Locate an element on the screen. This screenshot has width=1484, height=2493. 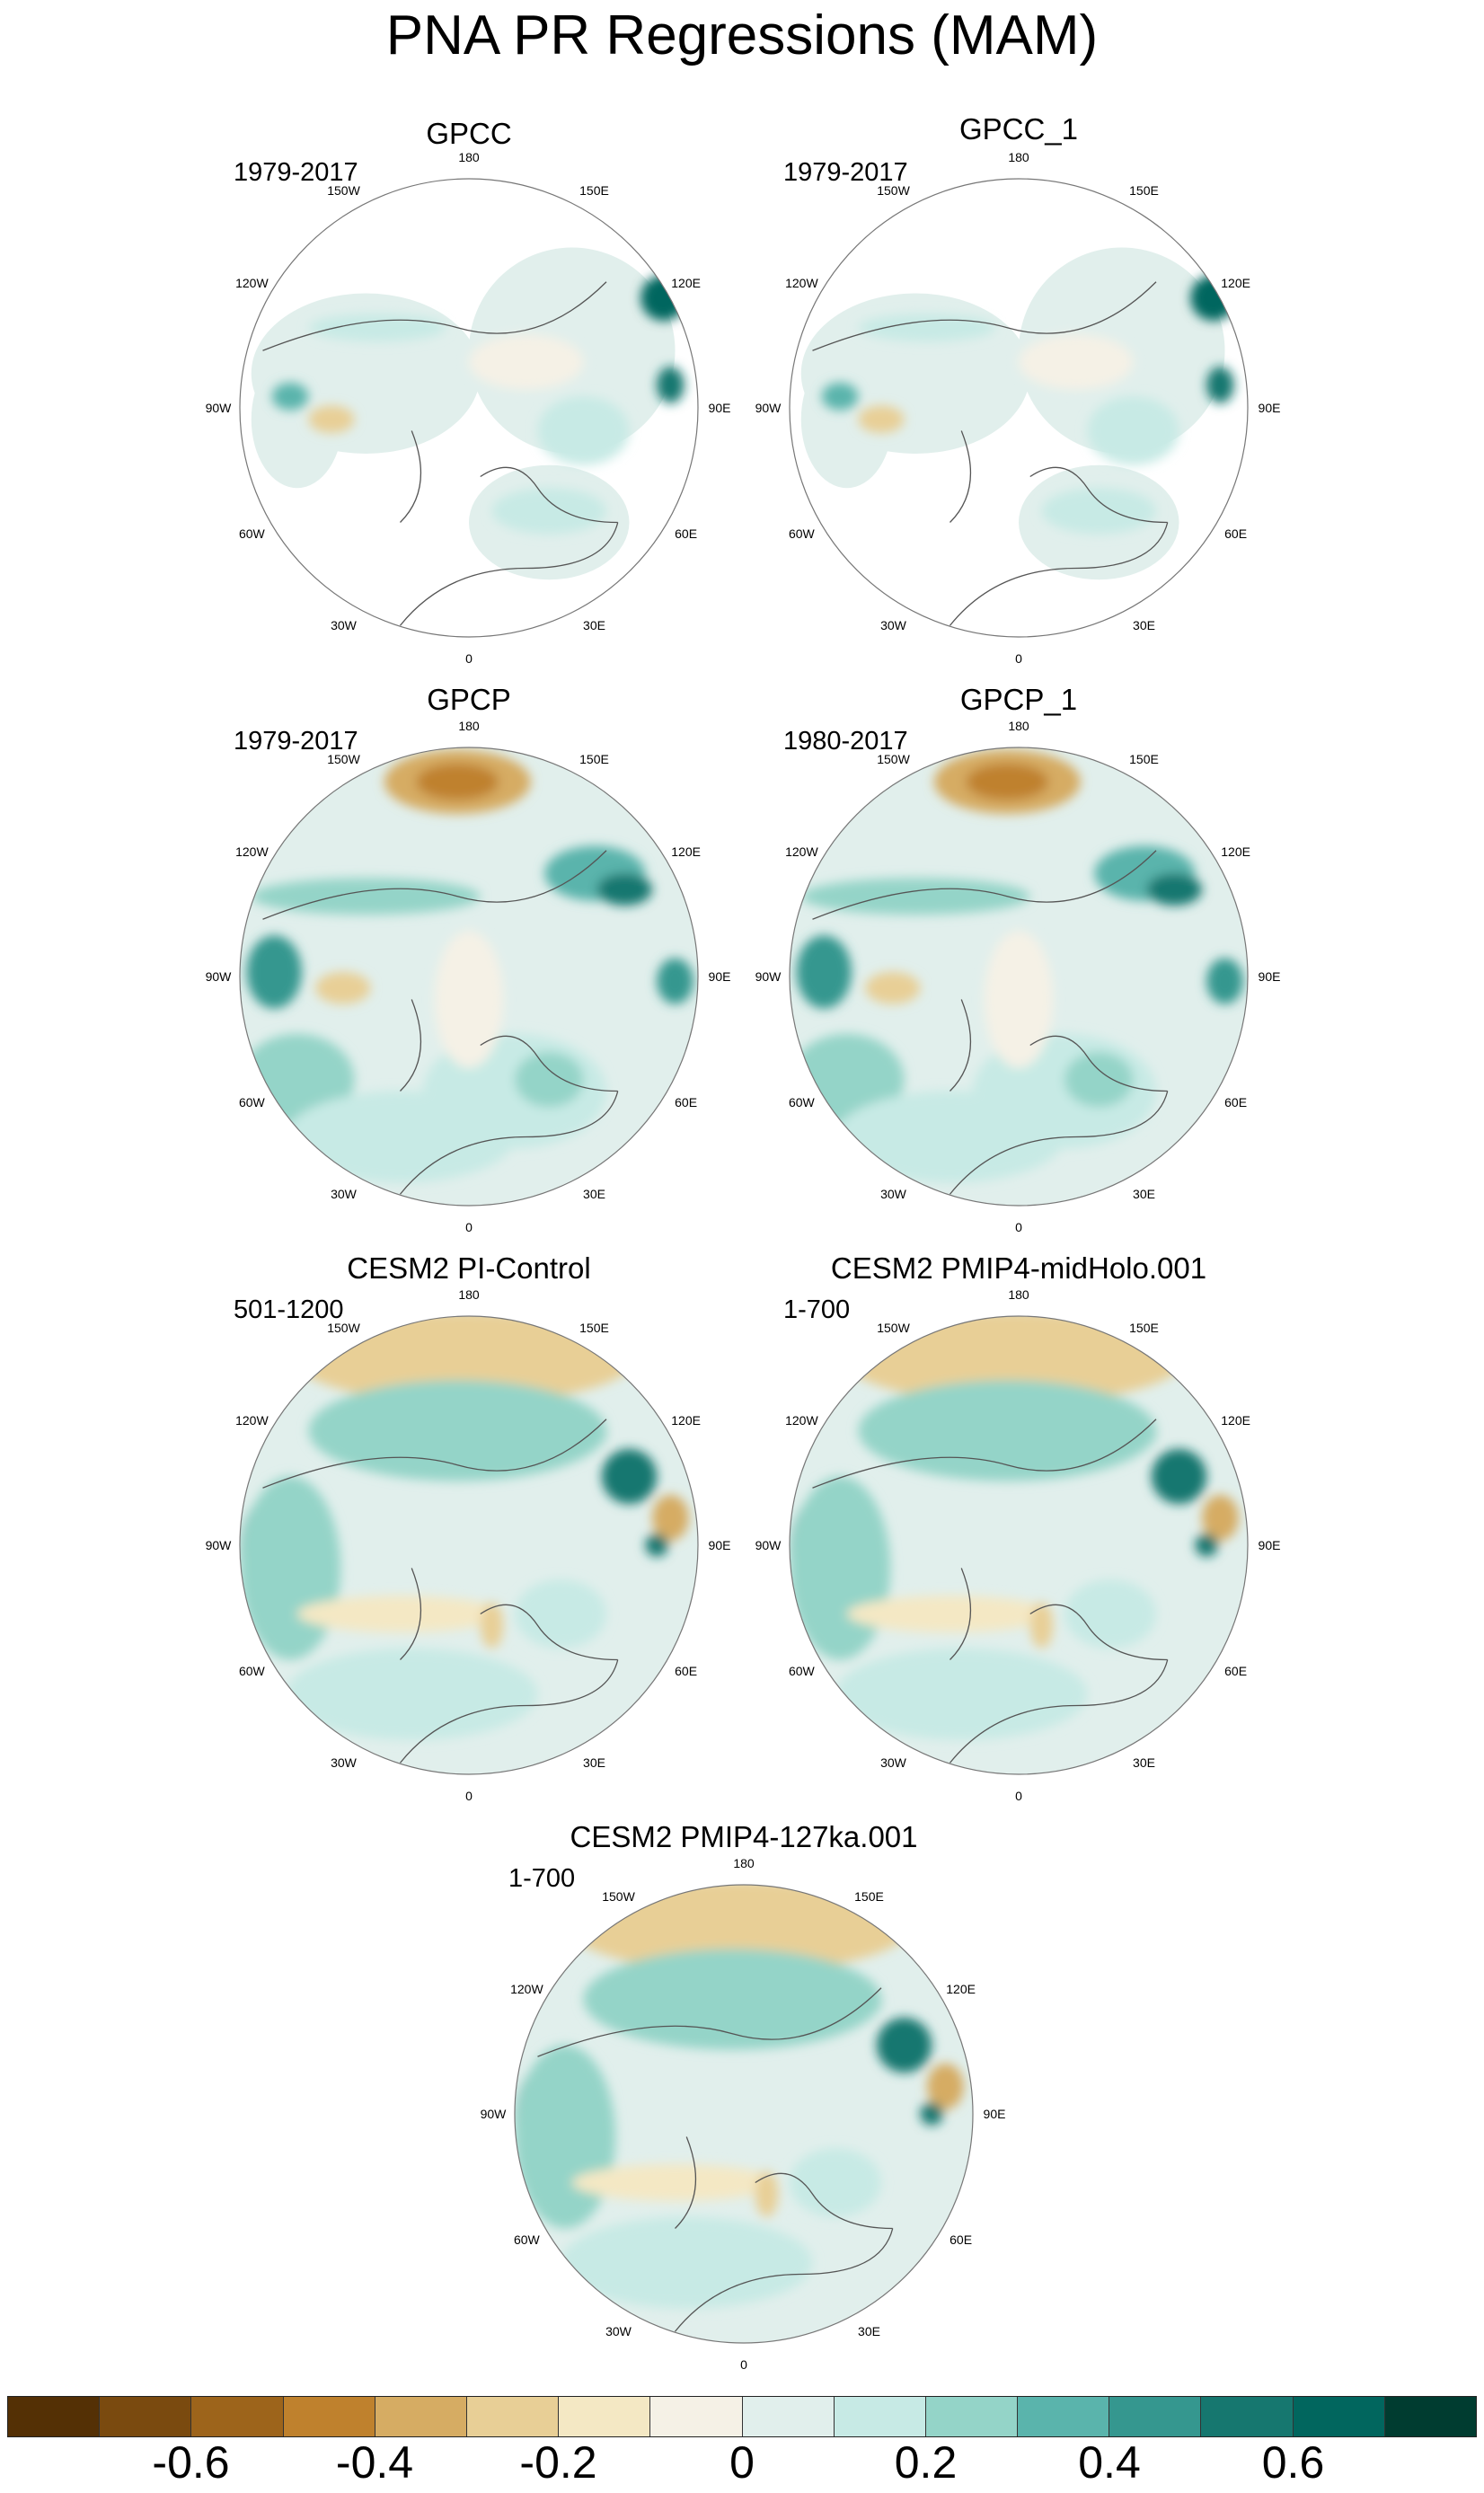
land-field is located at coordinates (297, 419).